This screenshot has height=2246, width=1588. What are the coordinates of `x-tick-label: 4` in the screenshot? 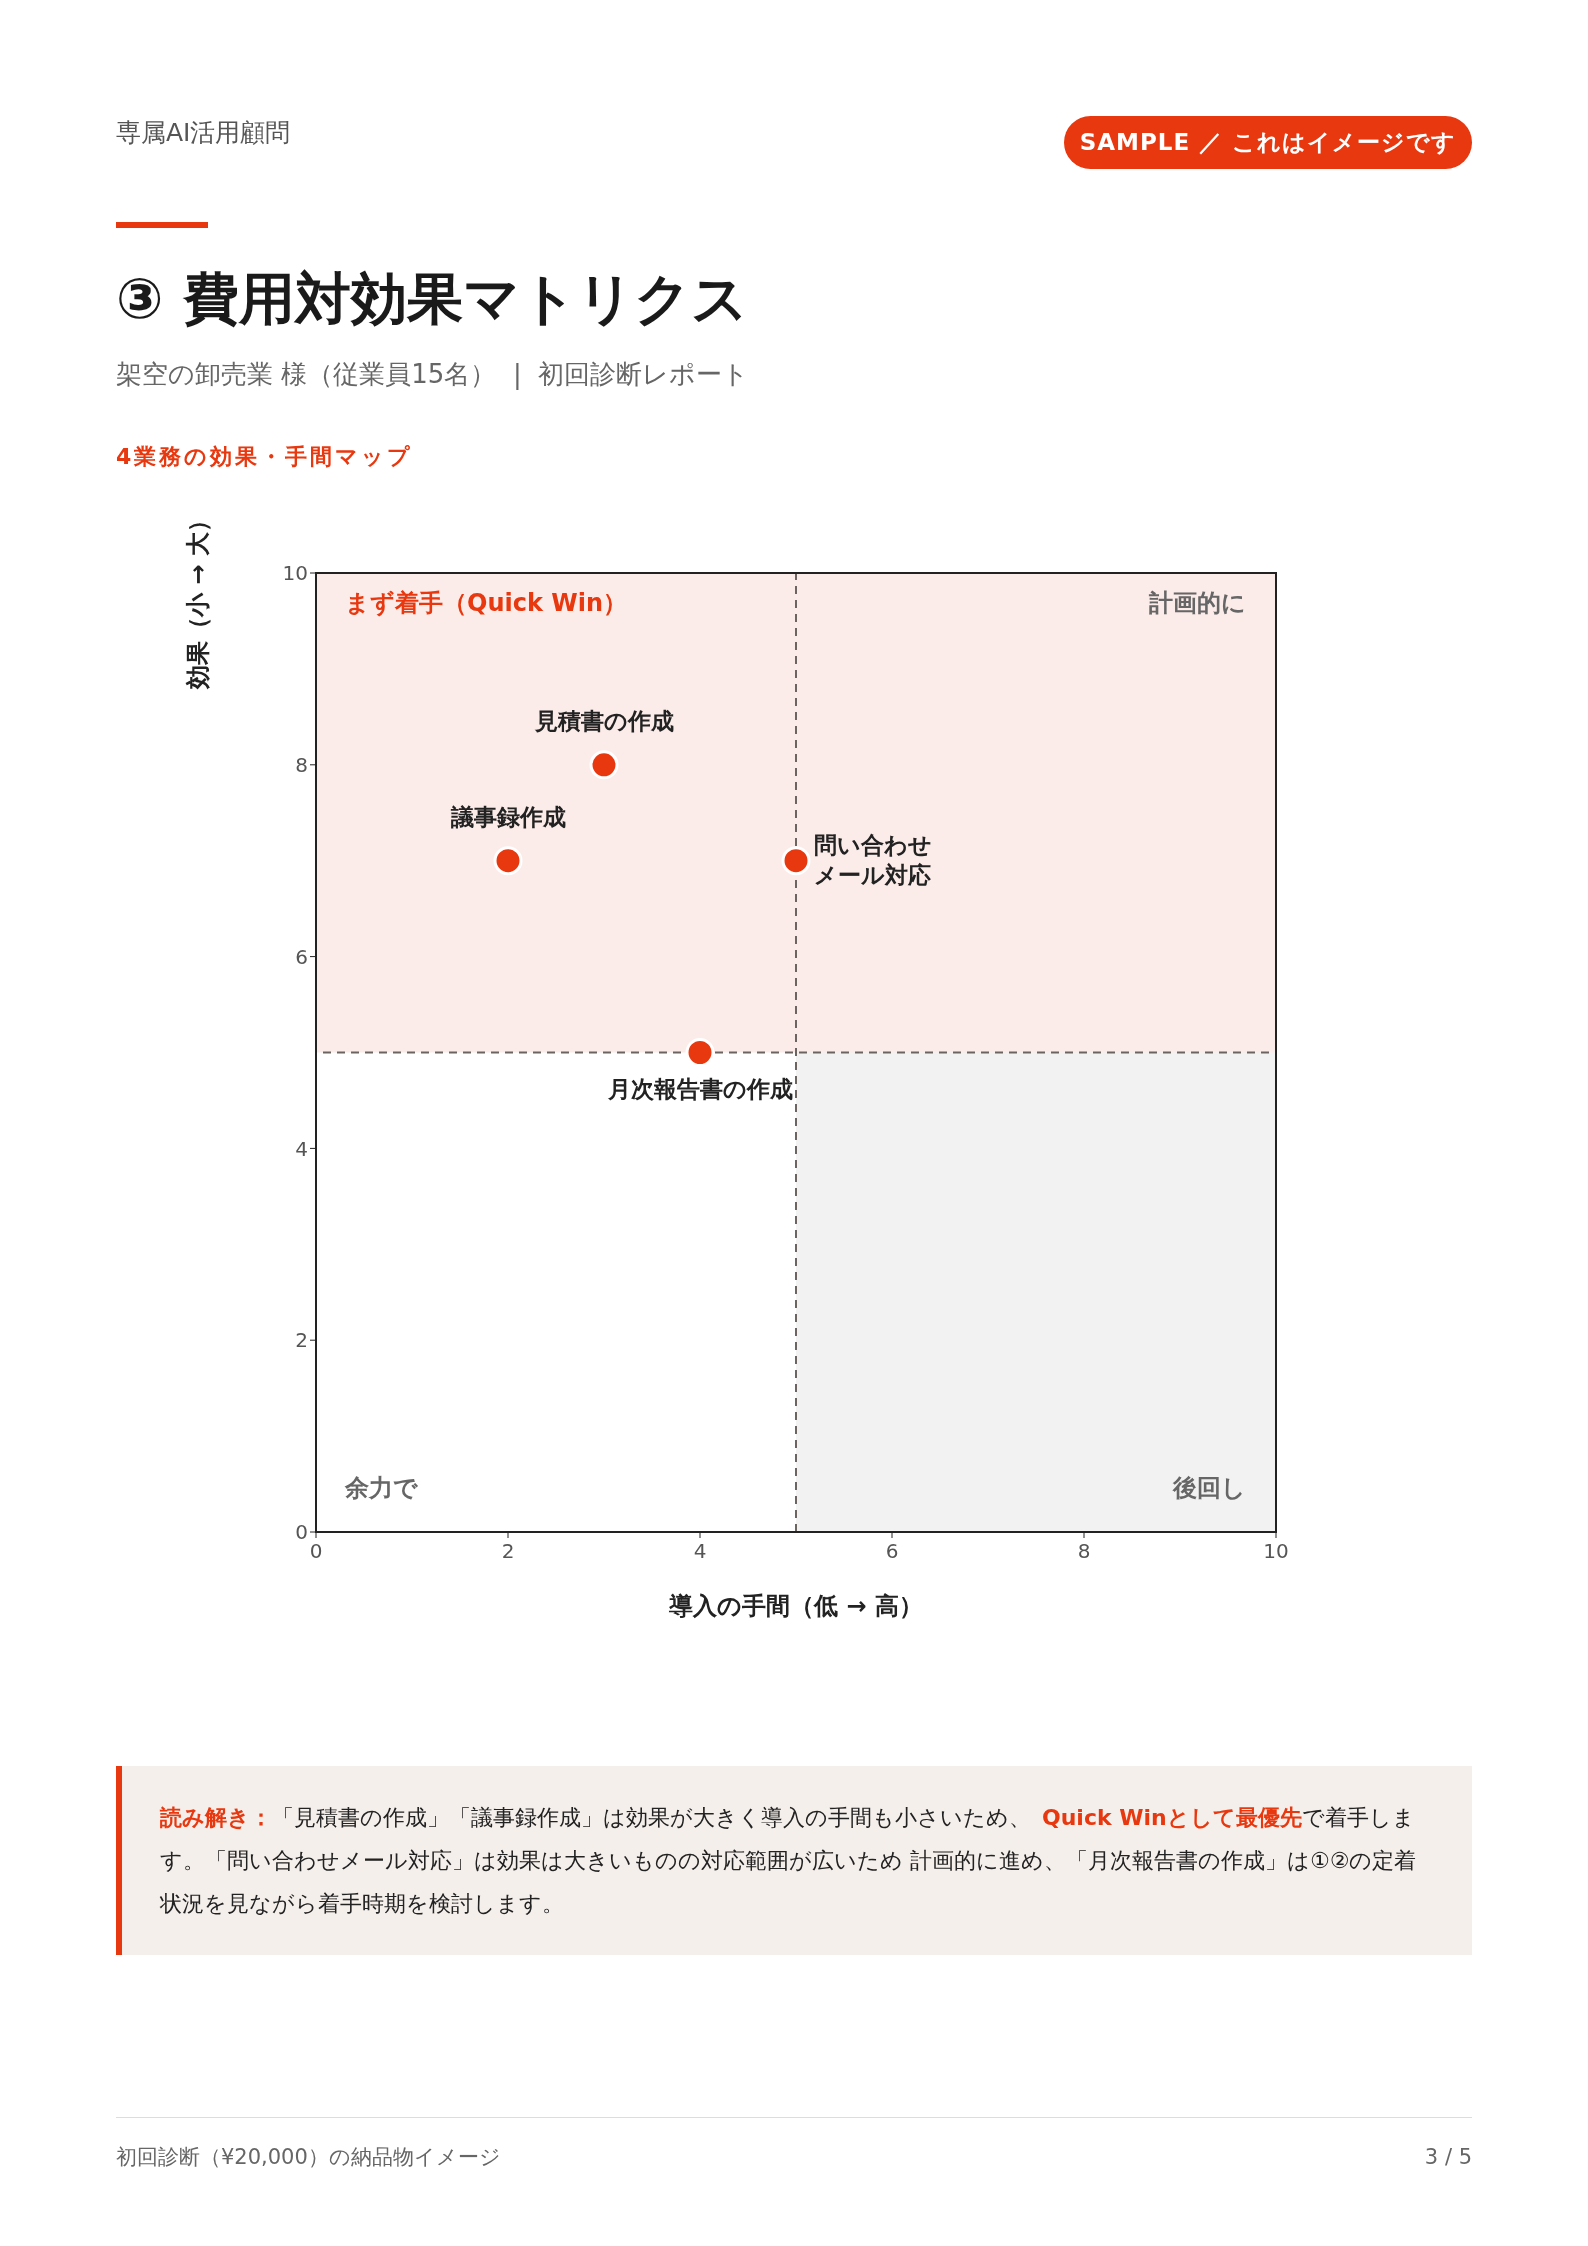 It's located at (700, 1551).